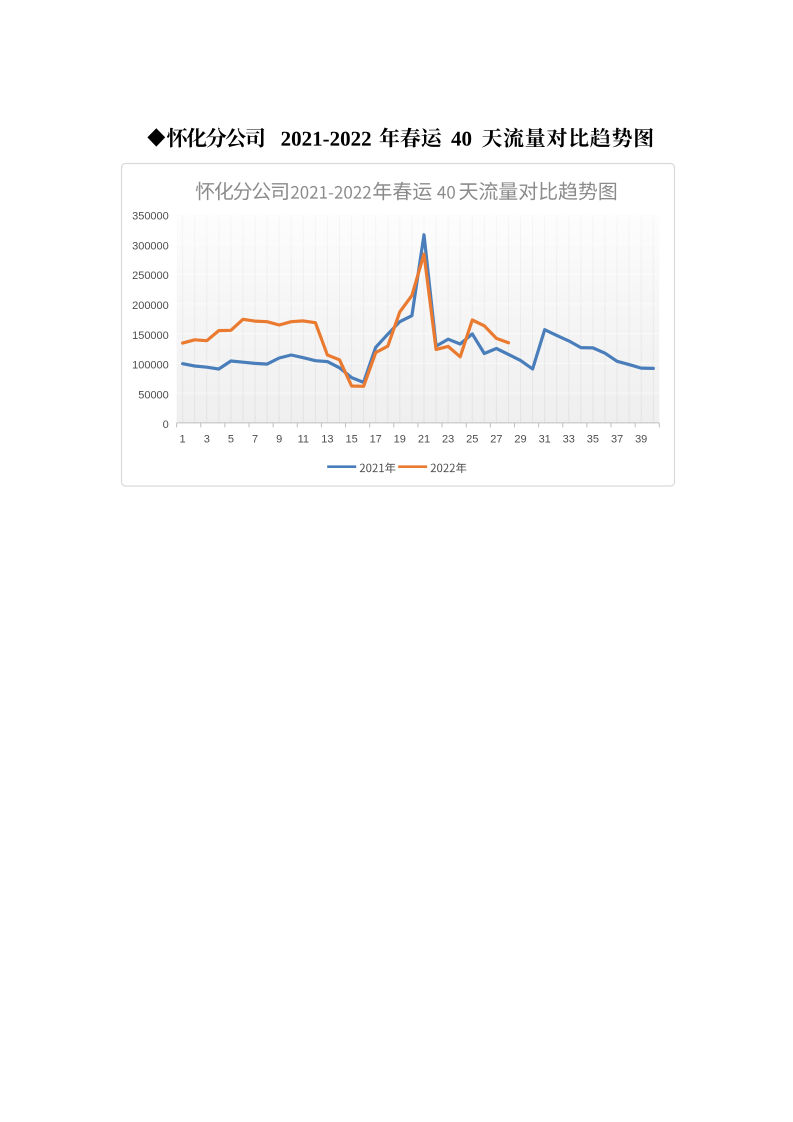  I want to click on svg-text: 13, so click(327, 440).